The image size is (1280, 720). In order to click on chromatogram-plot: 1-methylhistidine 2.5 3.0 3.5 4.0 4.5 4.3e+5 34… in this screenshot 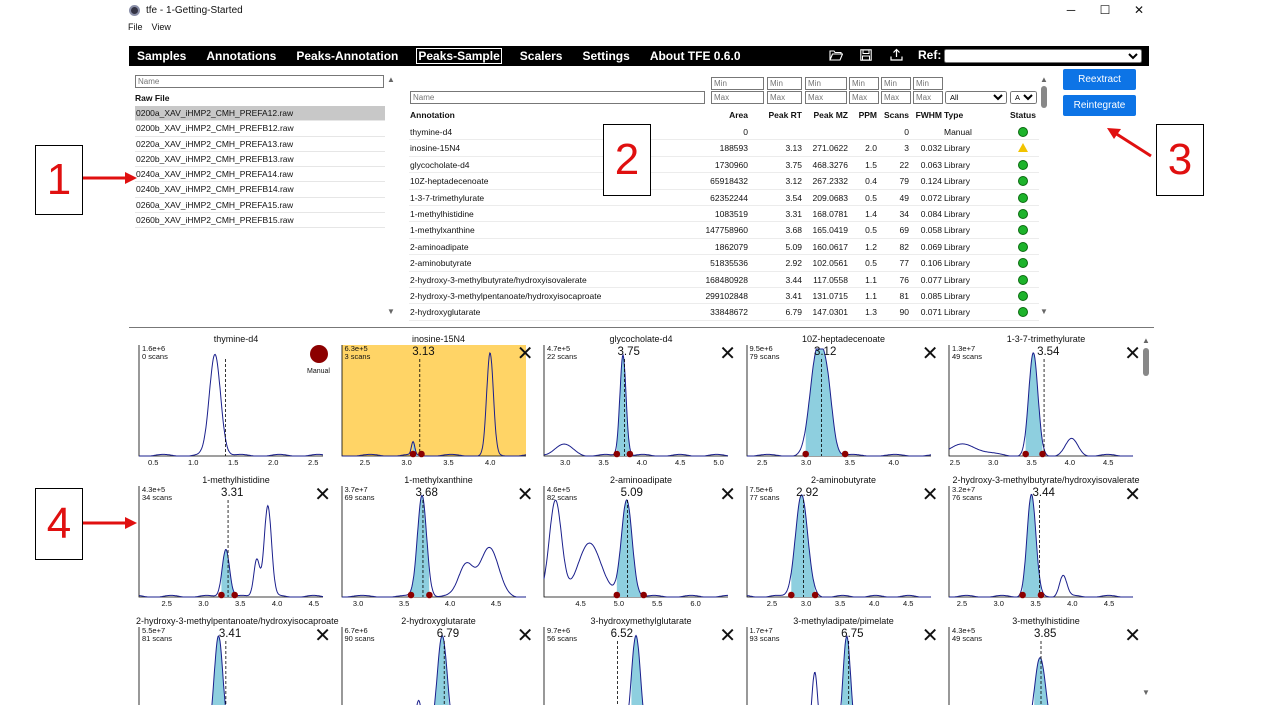, I will do `click(236, 543)`.